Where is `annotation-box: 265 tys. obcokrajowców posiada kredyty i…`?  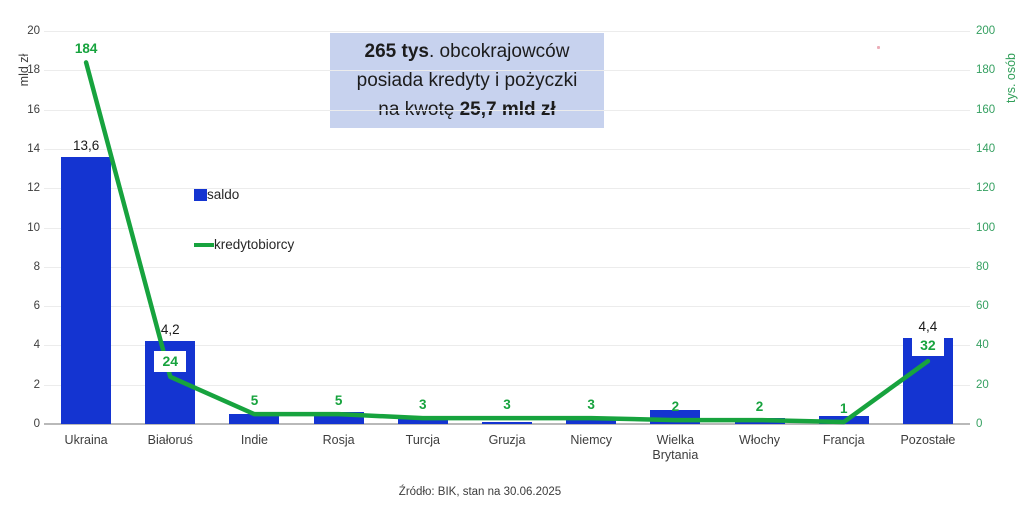
annotation-box: 265 tys. obcokrajowców posiada kredyty i… is located at coordinates (467, 80).